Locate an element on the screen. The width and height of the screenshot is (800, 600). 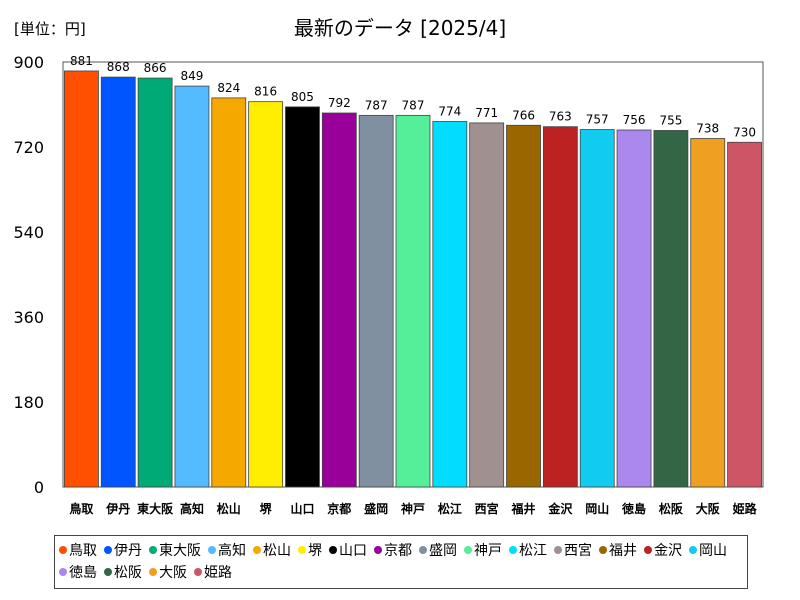
bar-神戸 is located at coordinates (413, 301).